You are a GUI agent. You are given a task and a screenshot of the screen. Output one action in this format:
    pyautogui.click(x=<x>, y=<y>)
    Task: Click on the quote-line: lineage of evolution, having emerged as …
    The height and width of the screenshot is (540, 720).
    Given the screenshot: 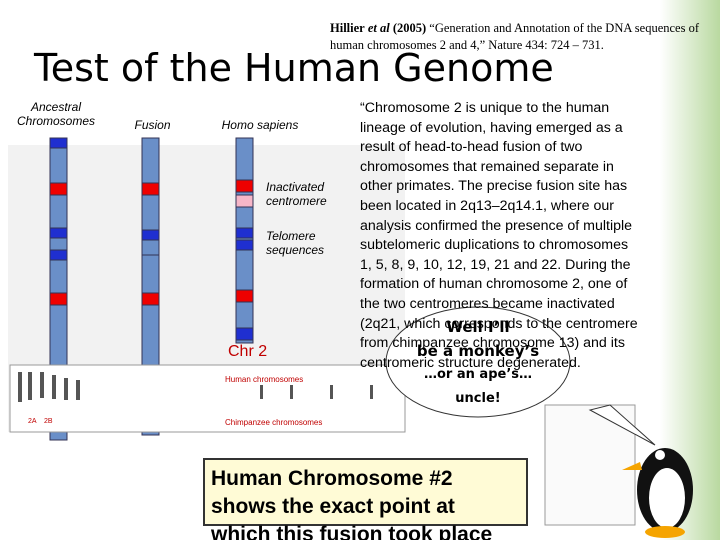 What is the action you would take?
    pyautogui.click(x=491, y=127)
    